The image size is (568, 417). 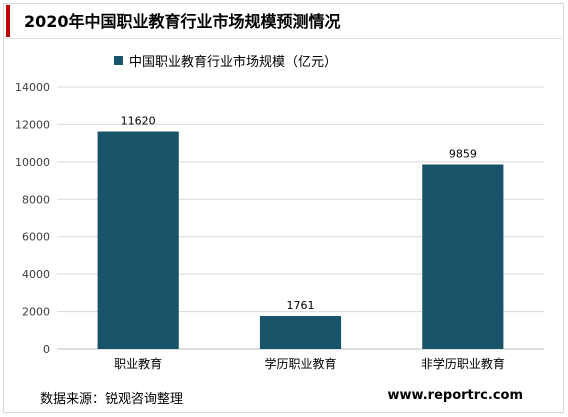 What do you see at coordinates (36, 274) in the screenshot?
I see `y-tick-label: 4000` at bounding box center [36, 274].